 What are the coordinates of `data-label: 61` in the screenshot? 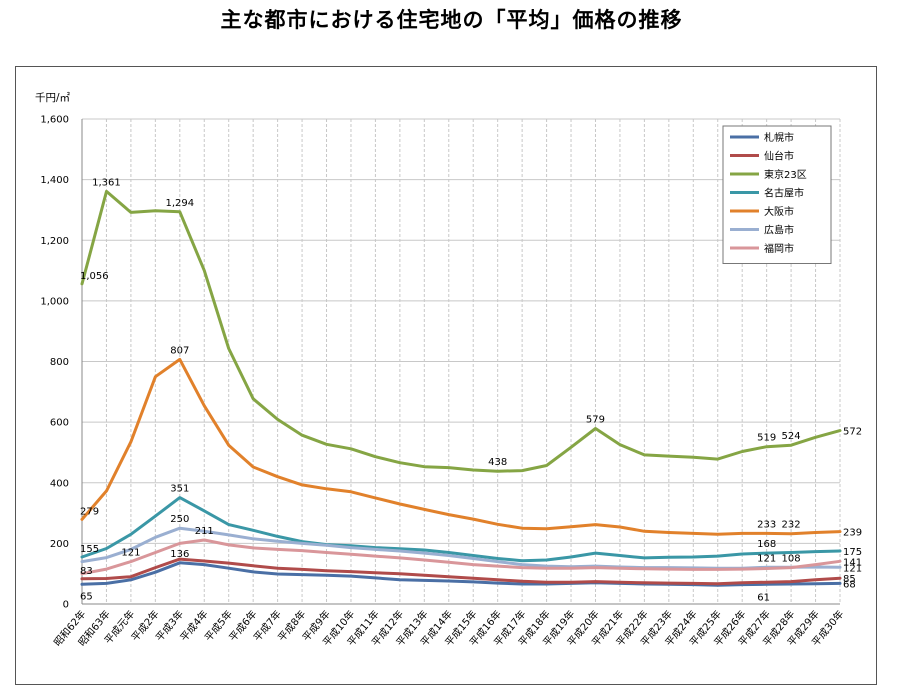 It's located at (763, 597).